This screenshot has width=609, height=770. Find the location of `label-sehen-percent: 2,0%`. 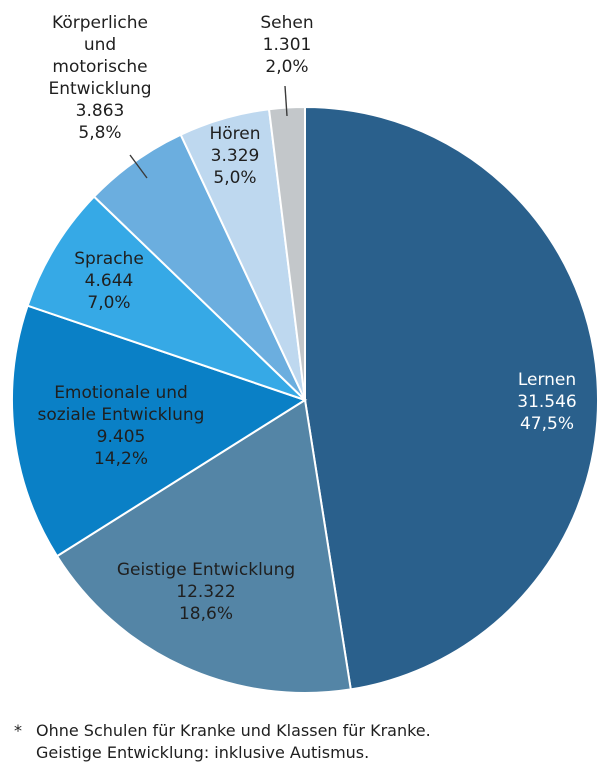

label-sehen-percent: 2,0% is located at coordinates (286, 67).